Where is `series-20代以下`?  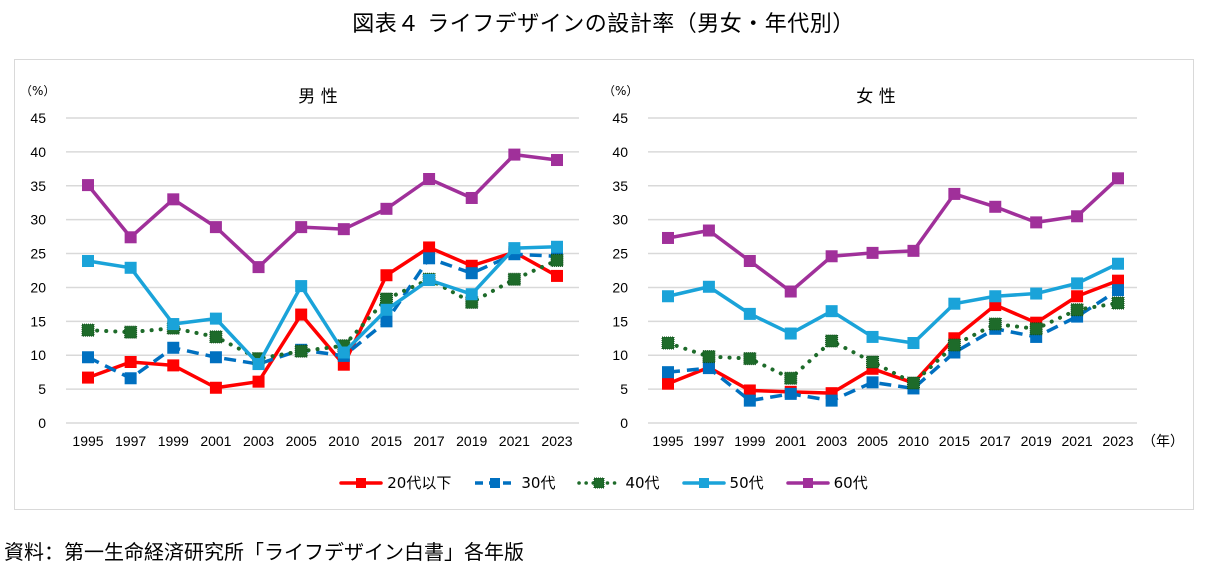 series-20代以下 is located at coordinates (893, 337).